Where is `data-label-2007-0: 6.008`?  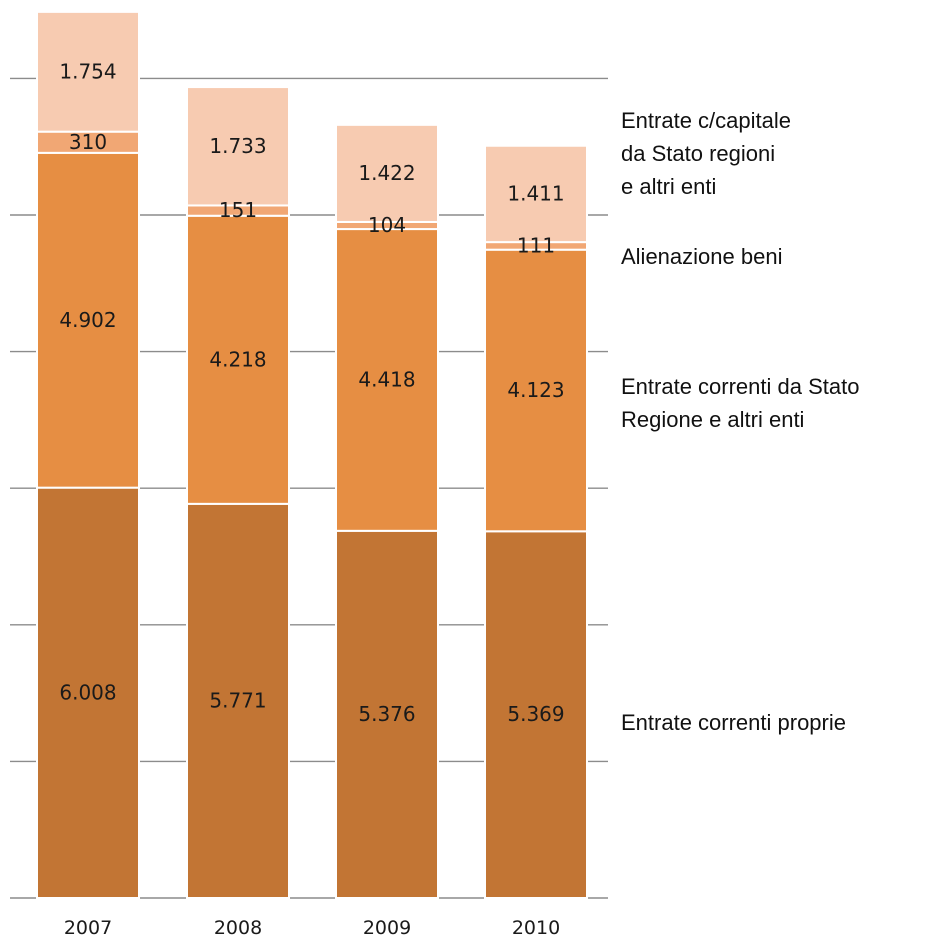 data-label-2007-0: 6.008 is located at coordinates (87, 692).